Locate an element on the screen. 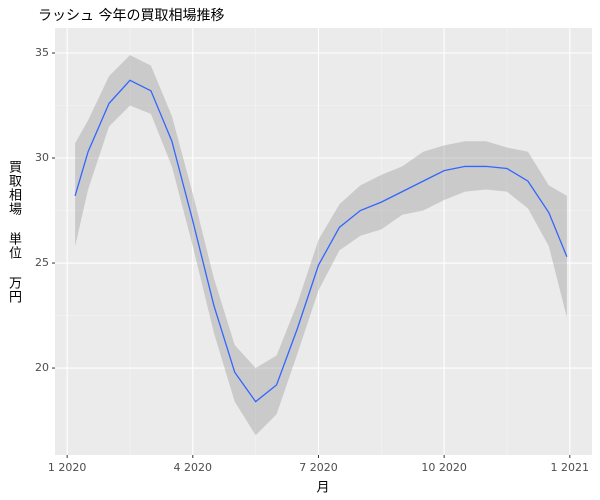 The image size is (600, 500). y-tick-label: 30 is located at coordinates (42, 157).